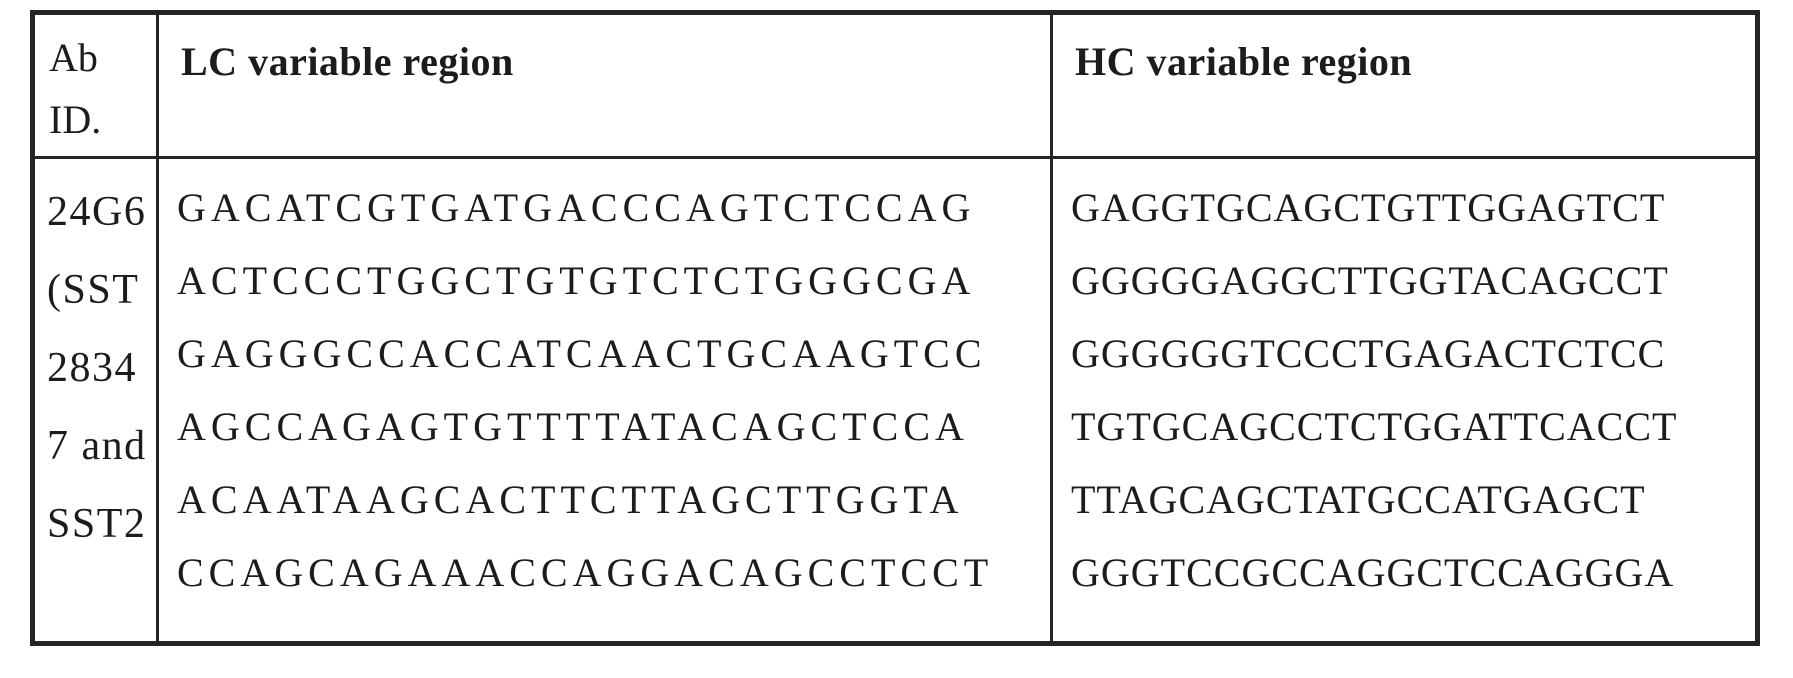 The height and width of the screenshot is (678, 1793). I want to click on header-lc-variable-region: LC variable region, so click(606, 87).